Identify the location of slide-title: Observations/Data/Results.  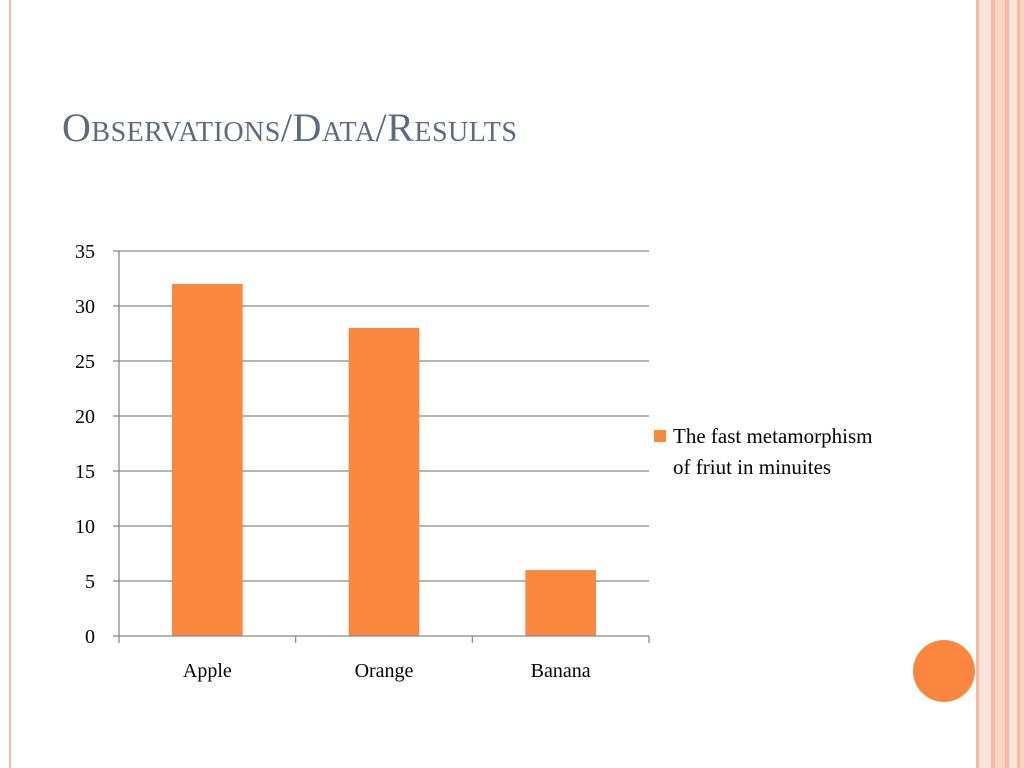
(290, 127).